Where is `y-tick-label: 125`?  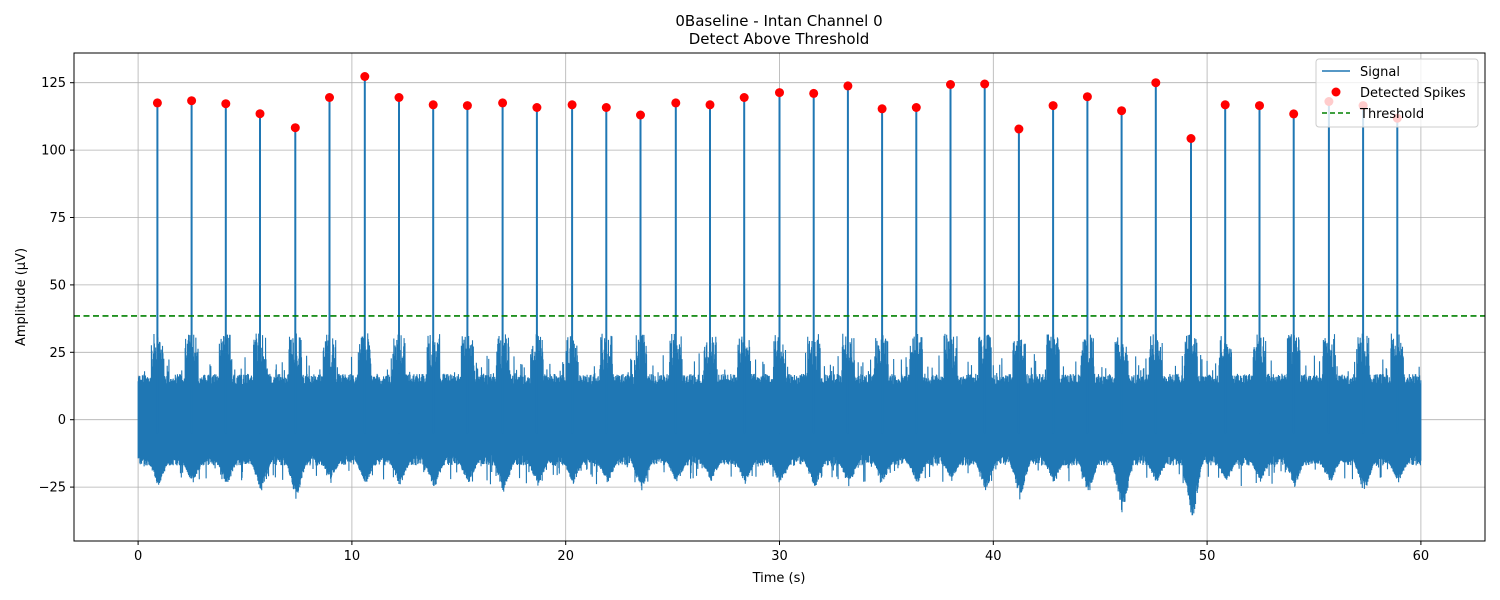 y-tick-label: 125 is located at coordinates (53, 83).